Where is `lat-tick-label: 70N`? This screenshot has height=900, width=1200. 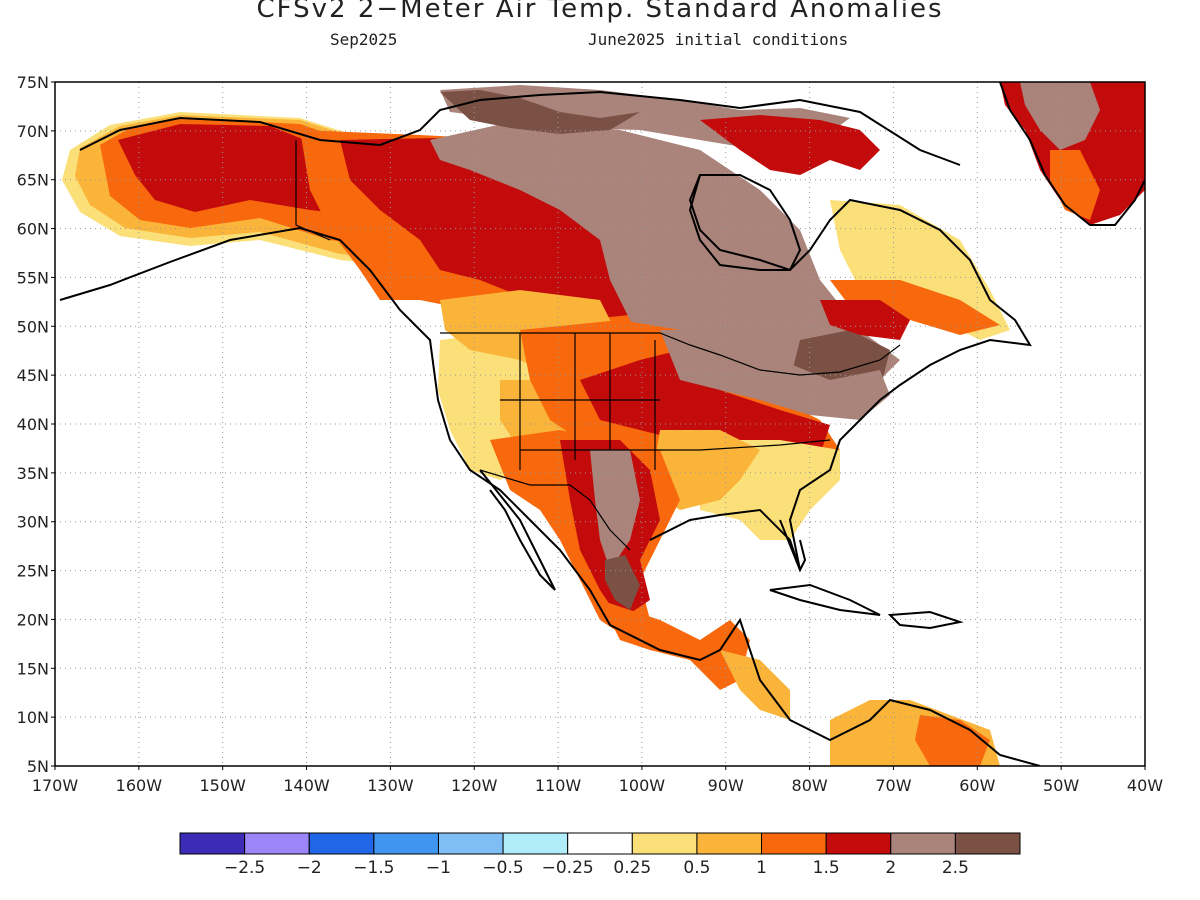
lat-tick-label: 70N is located at coordinates (33, 131).